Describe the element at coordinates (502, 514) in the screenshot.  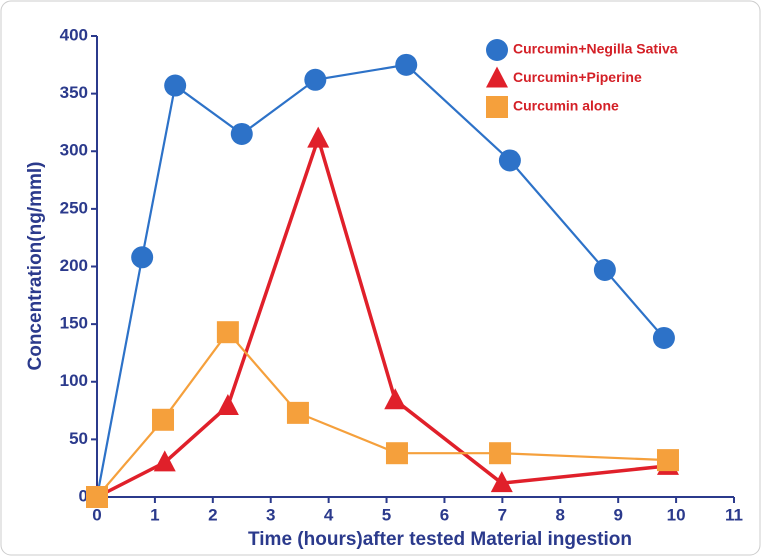
I see `x-tick-label: 7` at that location.